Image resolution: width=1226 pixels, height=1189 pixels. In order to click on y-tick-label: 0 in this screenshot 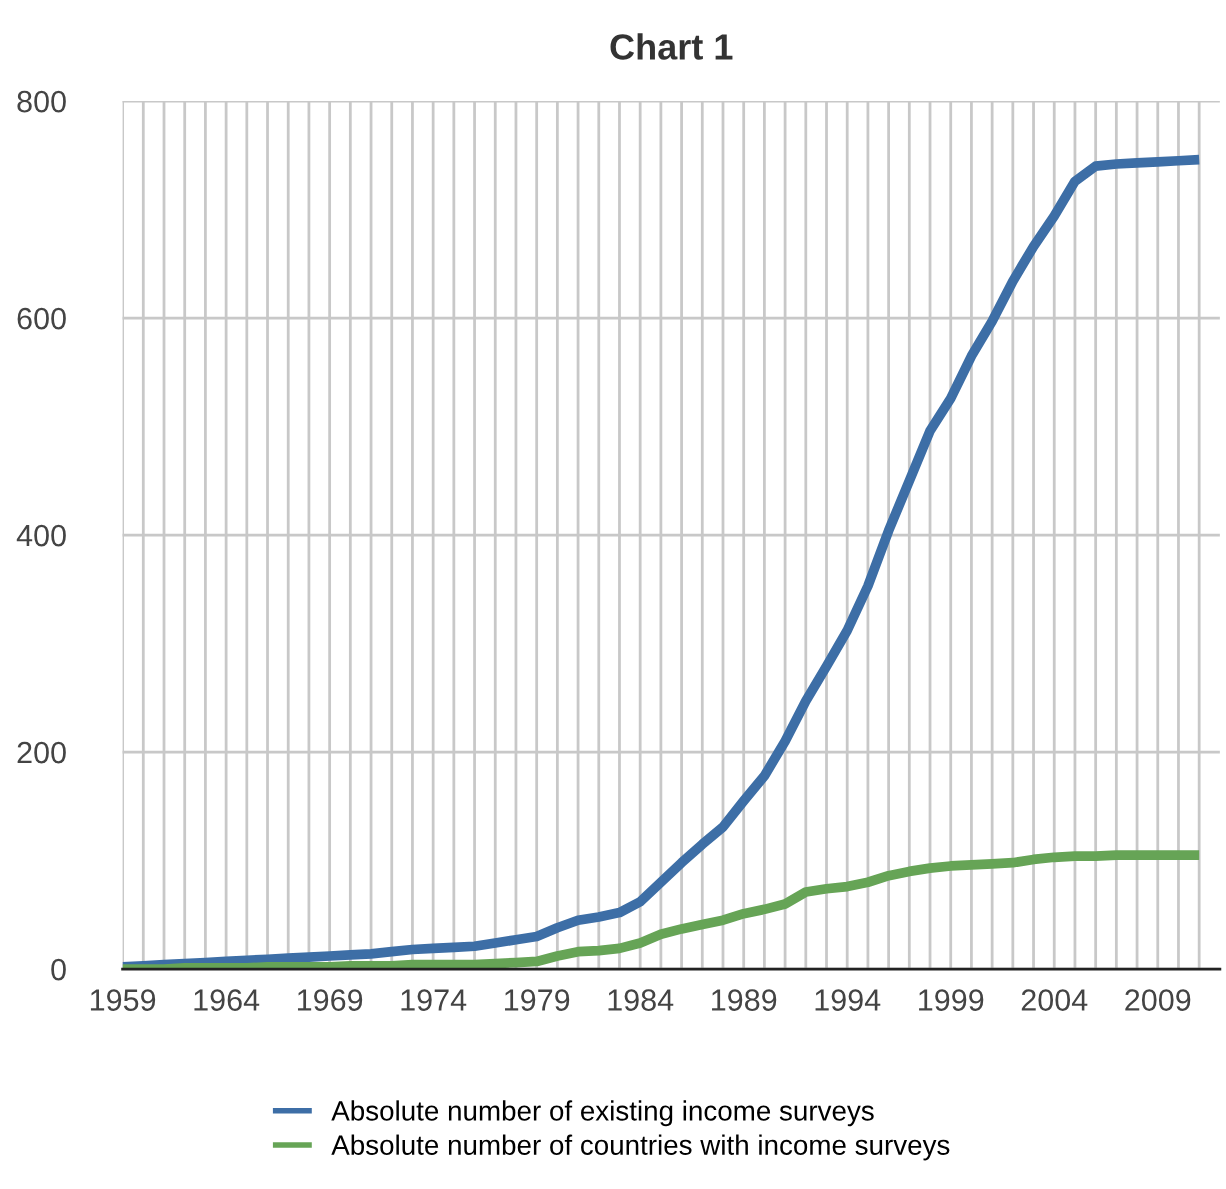, I will do `click(58, 969)`.